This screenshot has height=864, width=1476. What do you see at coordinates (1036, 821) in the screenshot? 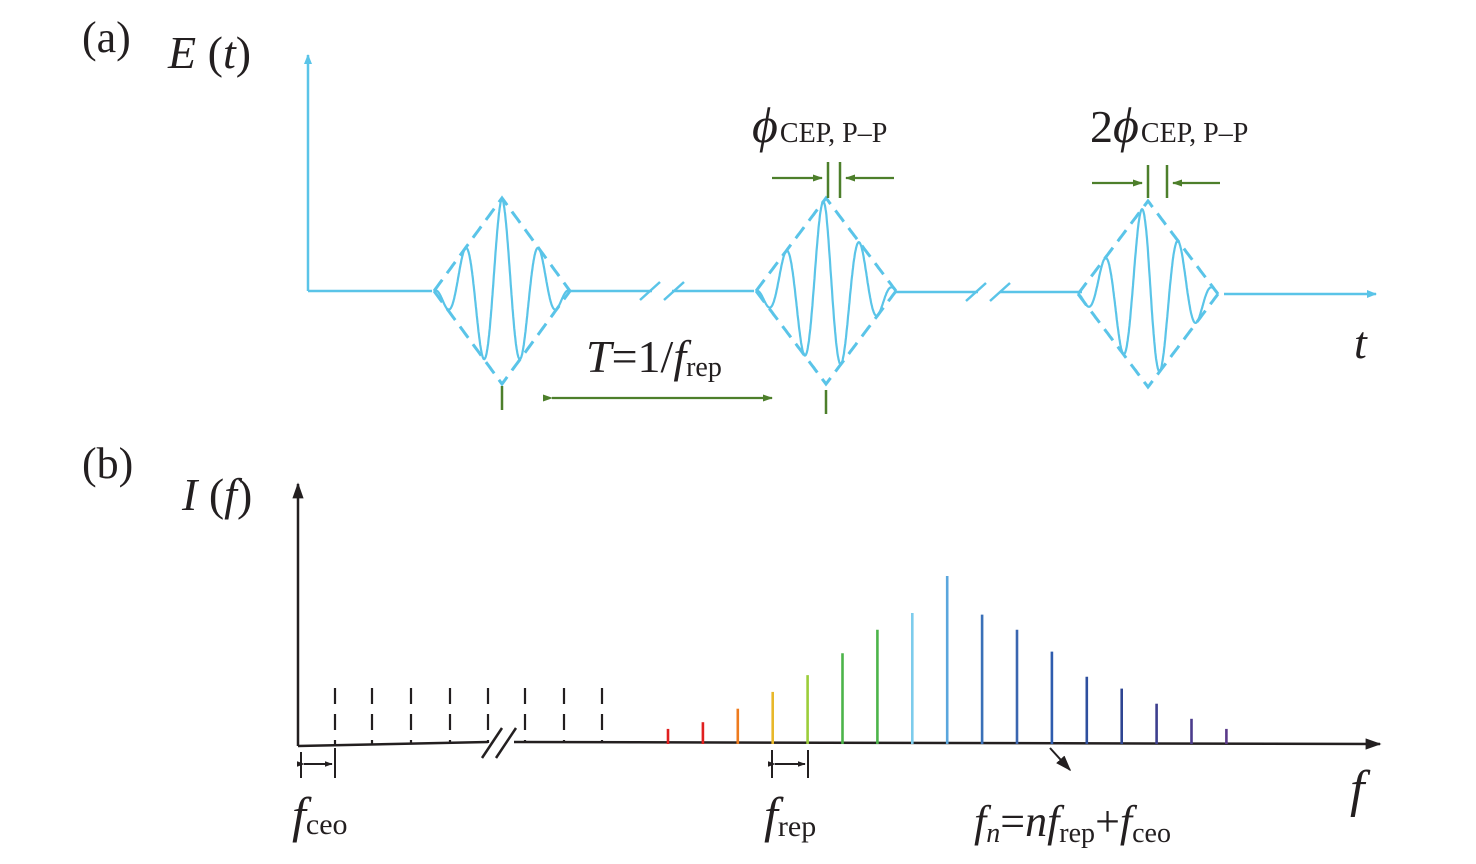
I see `eq-n: n` at bounding box center [1036, 821].